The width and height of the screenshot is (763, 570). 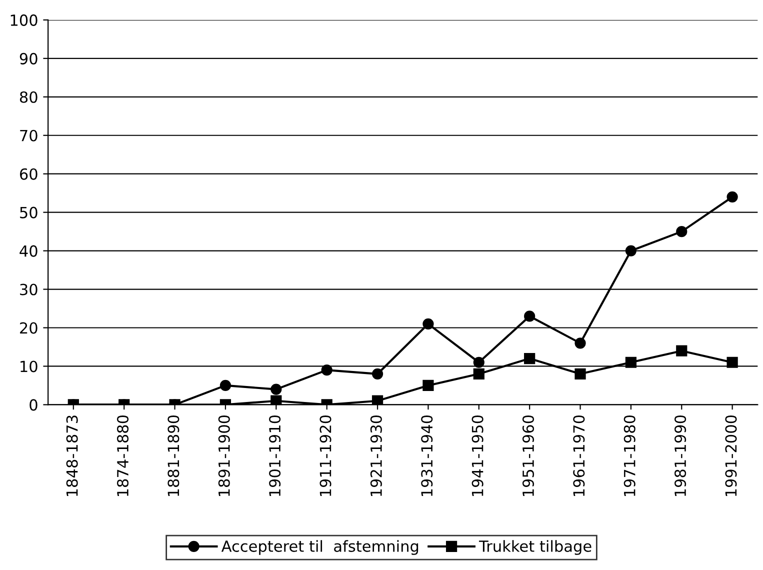 I want to click on y-tick-label: 70, so click(x=29, y=136).